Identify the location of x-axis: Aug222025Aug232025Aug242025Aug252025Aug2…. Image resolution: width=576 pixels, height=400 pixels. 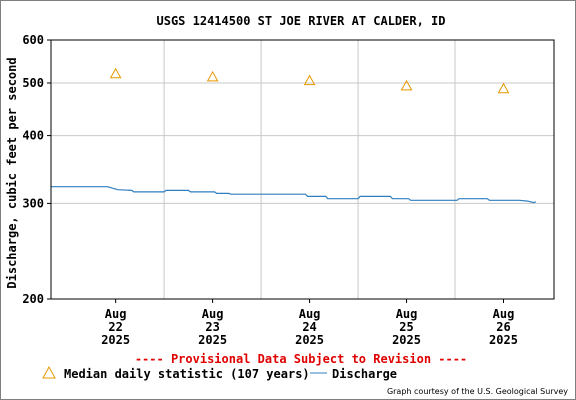
(309, 323).